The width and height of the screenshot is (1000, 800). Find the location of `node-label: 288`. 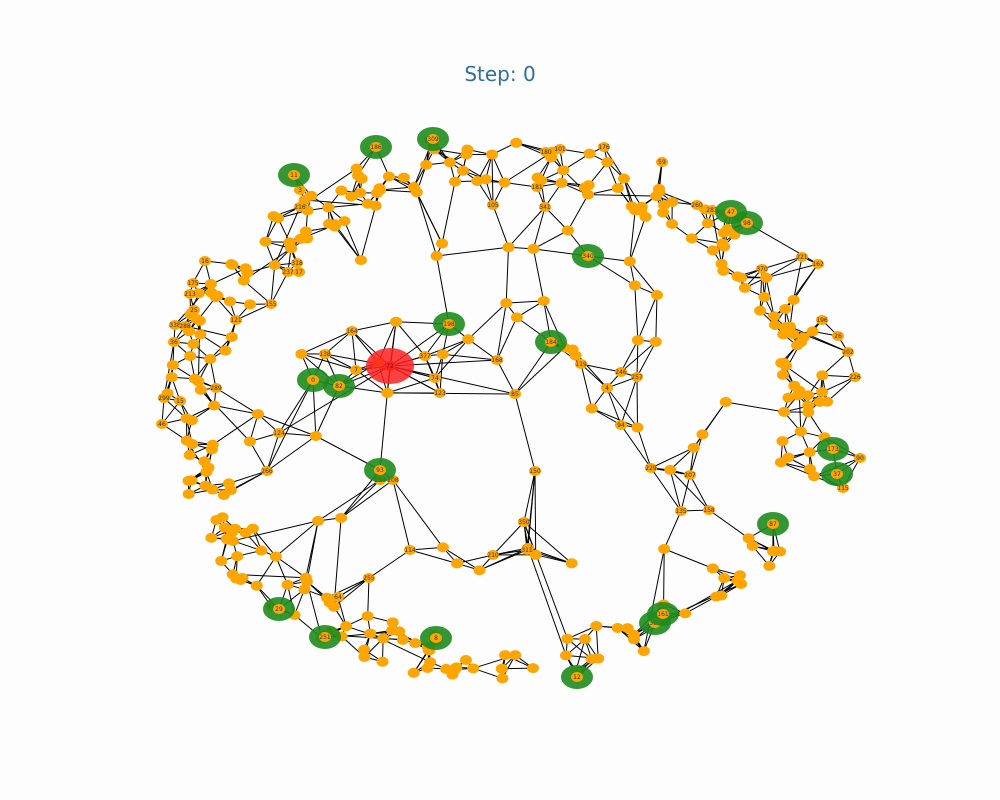

node-label: 288 is located at coordinates (185, 326).